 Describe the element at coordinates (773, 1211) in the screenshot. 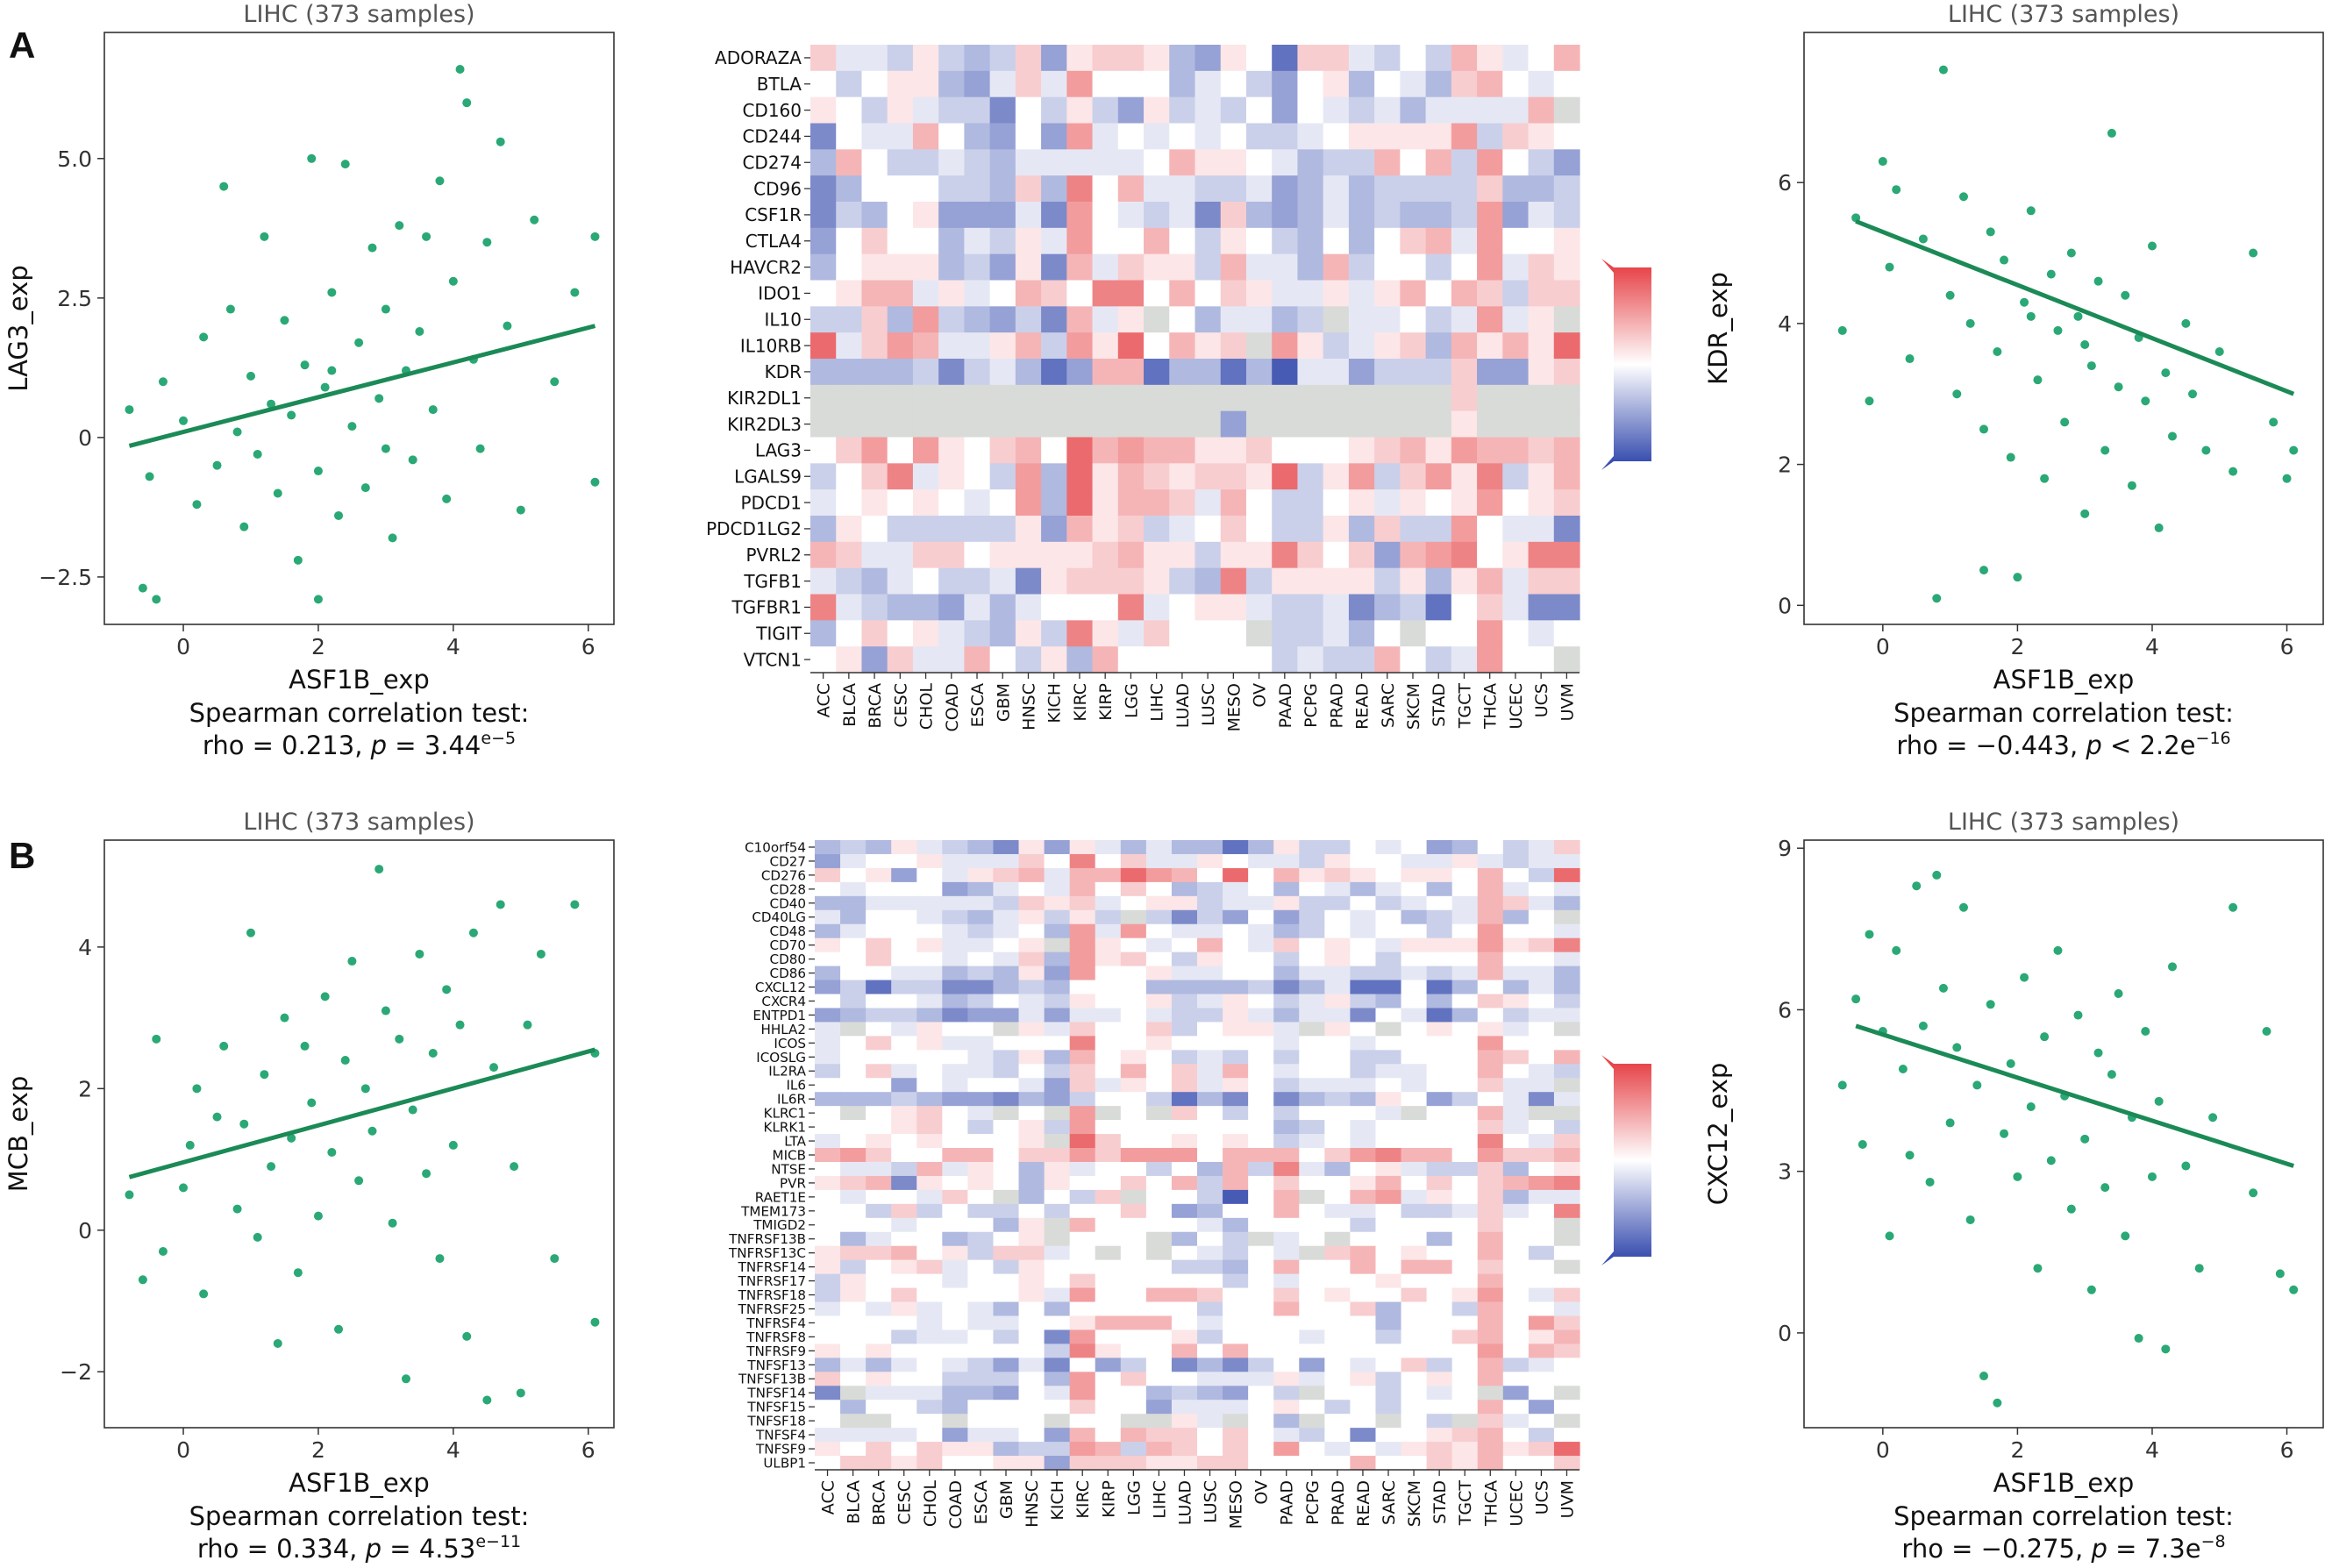

I see `row-label: TMEM173` at that location.